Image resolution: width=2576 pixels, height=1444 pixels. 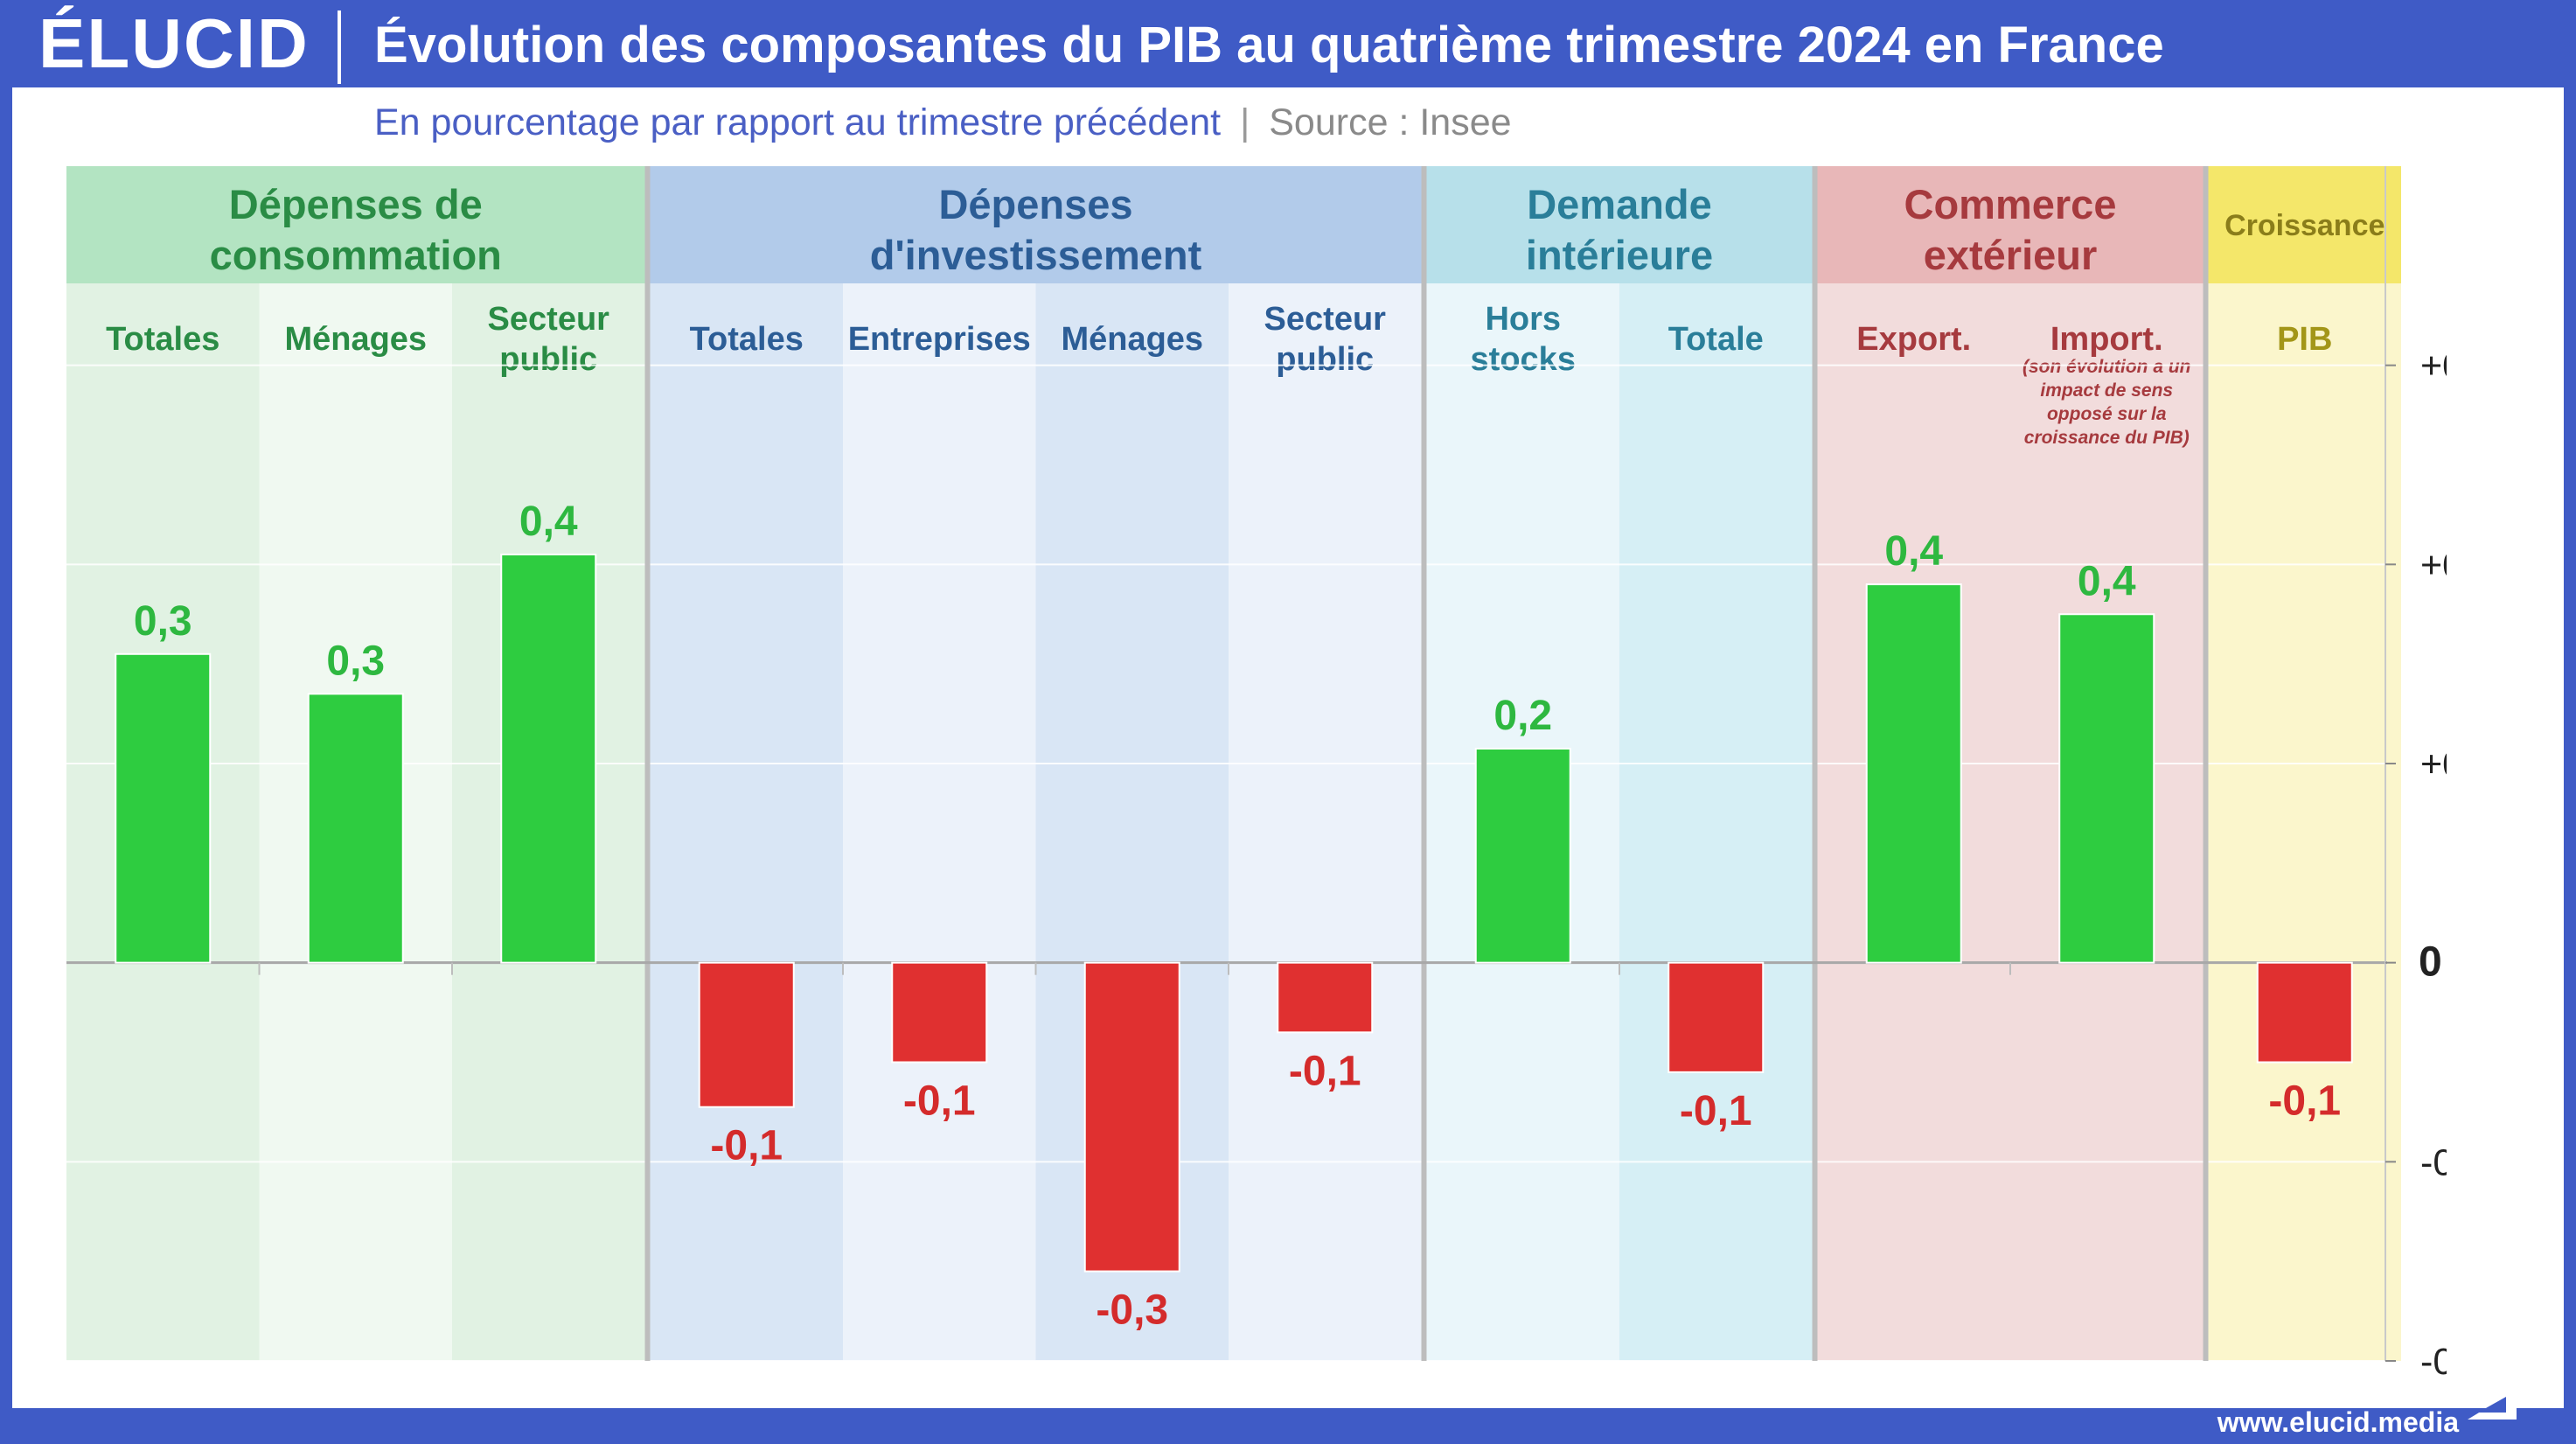 What do you see at coordinates (356, 204) in the screenshot?
I see `group-title: Dépenses de` at bounding box center [356, 204].